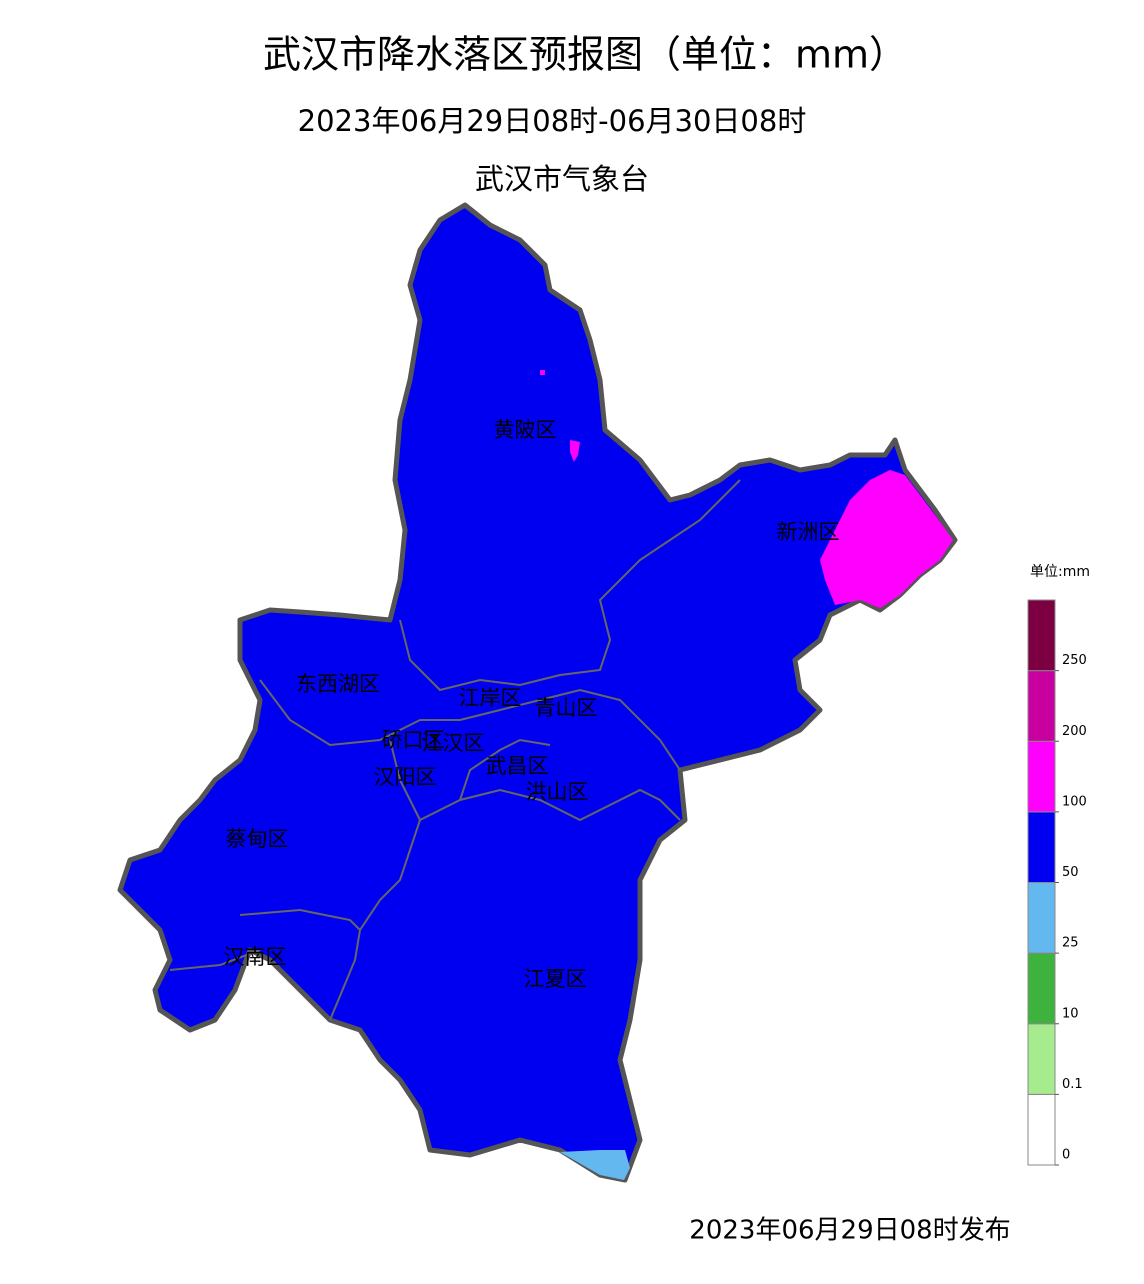  I want to click on issuer: 武汉市气象台, so click(562, 179).